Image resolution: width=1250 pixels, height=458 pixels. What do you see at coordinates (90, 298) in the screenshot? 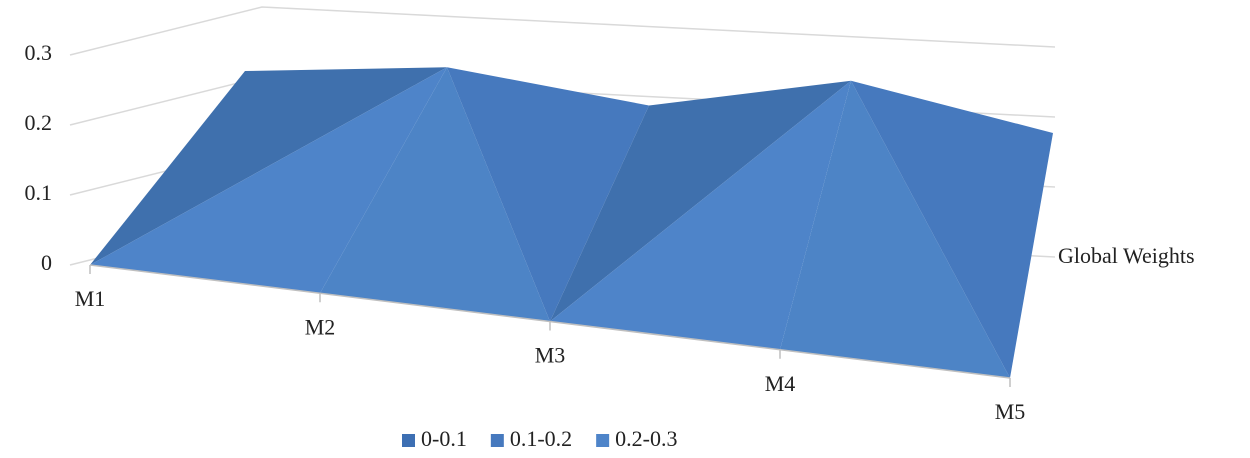
I see `x-tick-label: M1` at bounding box center [90, 298].